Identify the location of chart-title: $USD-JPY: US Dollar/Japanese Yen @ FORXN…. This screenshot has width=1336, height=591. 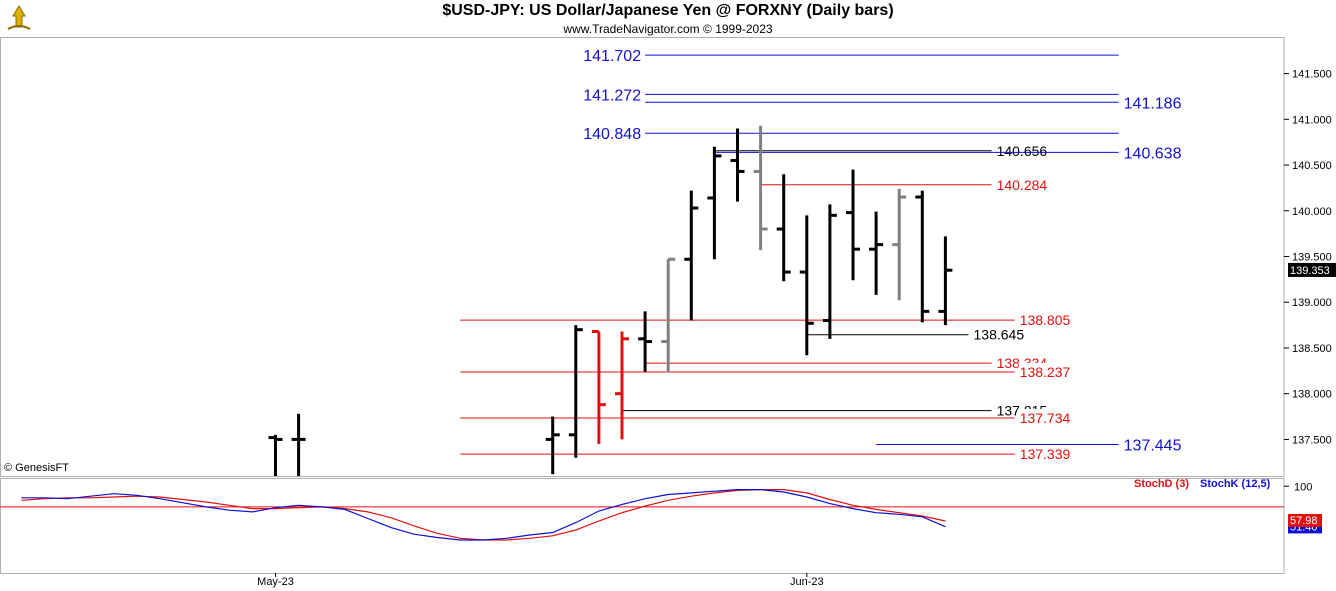
(668, 10).